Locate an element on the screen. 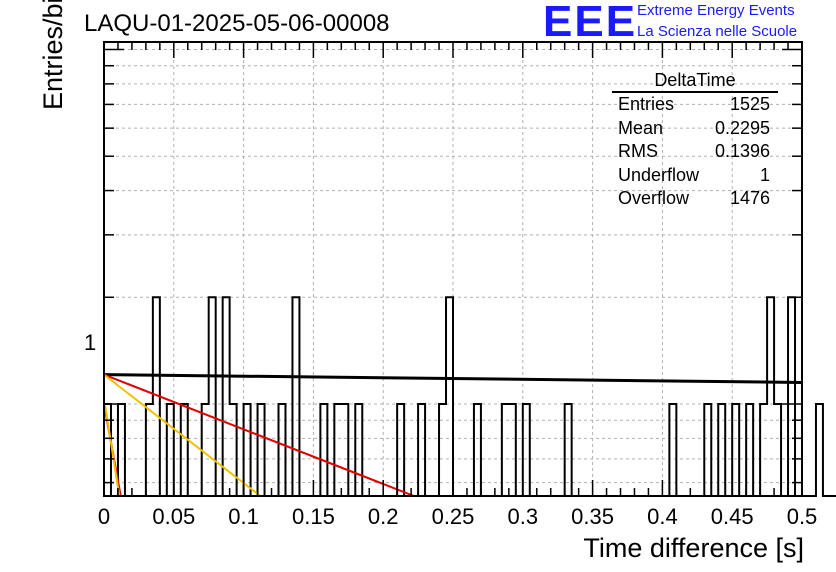 This screenshot has height=572, width=836. stats-row: Overflow 1476 is located at coordinates (695, 199).